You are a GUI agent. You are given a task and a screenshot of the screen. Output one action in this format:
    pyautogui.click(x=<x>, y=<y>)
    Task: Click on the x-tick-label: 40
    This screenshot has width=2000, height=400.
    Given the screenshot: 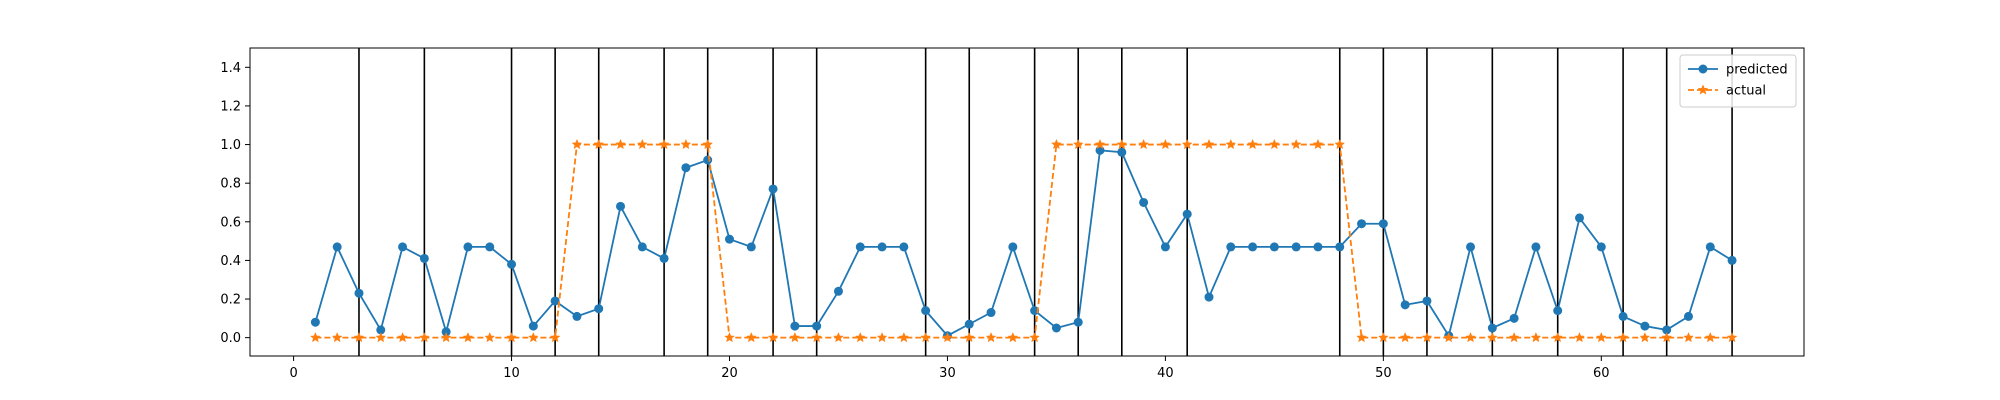 What is the action you would take?
    pyautogui.click(x=1165, y=373)
    